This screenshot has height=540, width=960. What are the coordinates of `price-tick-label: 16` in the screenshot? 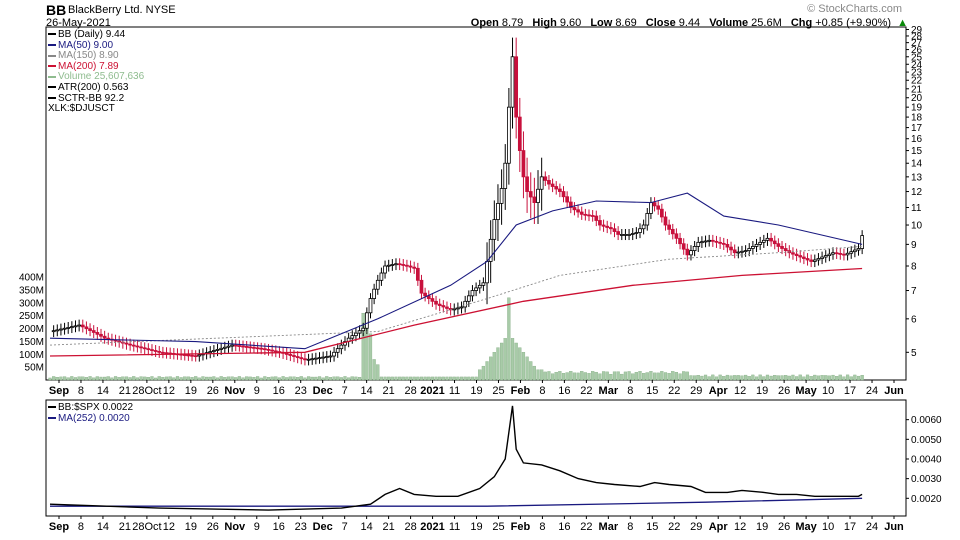 It's located at (917, 139).